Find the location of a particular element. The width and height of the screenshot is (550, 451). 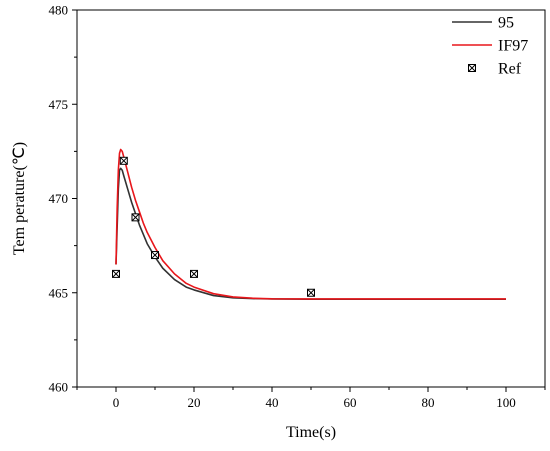

x-tick-label: 40 is located at coordinates (272, 402).